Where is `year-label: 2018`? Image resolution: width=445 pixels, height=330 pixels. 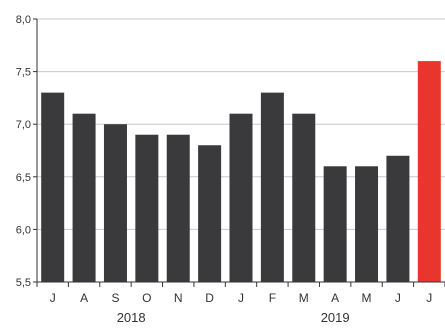
year-label: 2018 is located at coordinates (131, 317).